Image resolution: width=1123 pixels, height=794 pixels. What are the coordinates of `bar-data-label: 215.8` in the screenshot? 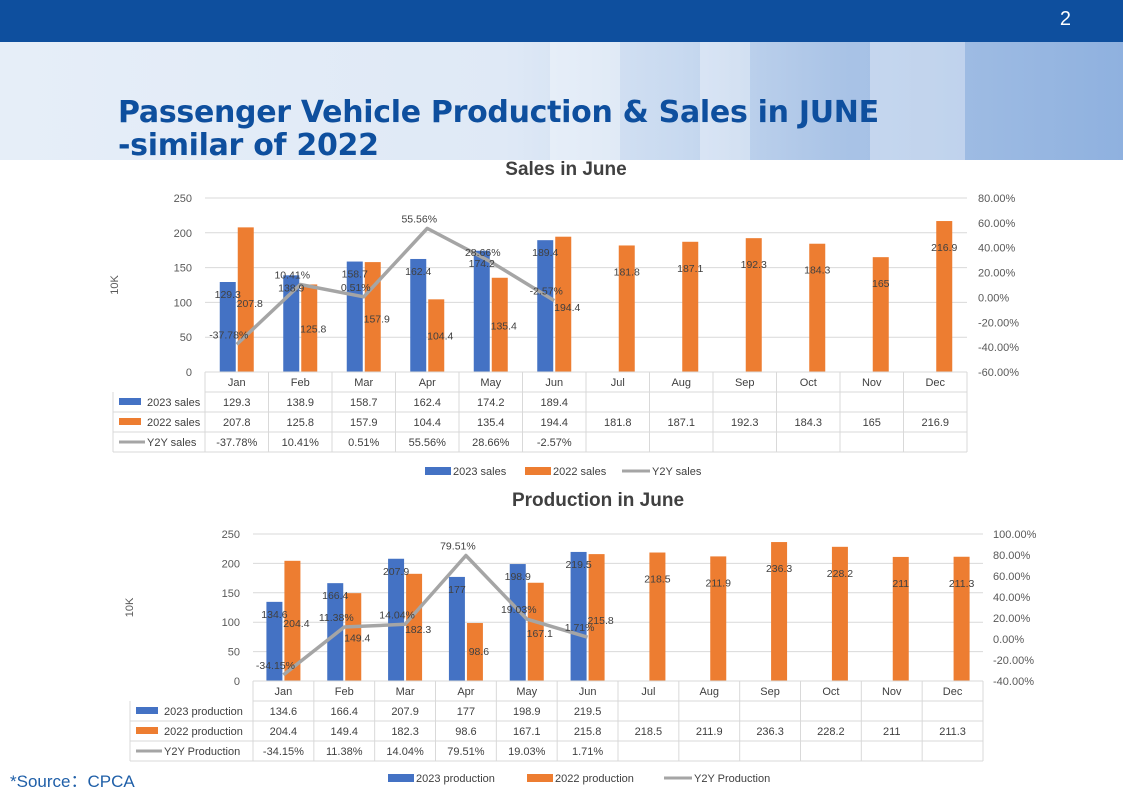 It's located at (600, 621).